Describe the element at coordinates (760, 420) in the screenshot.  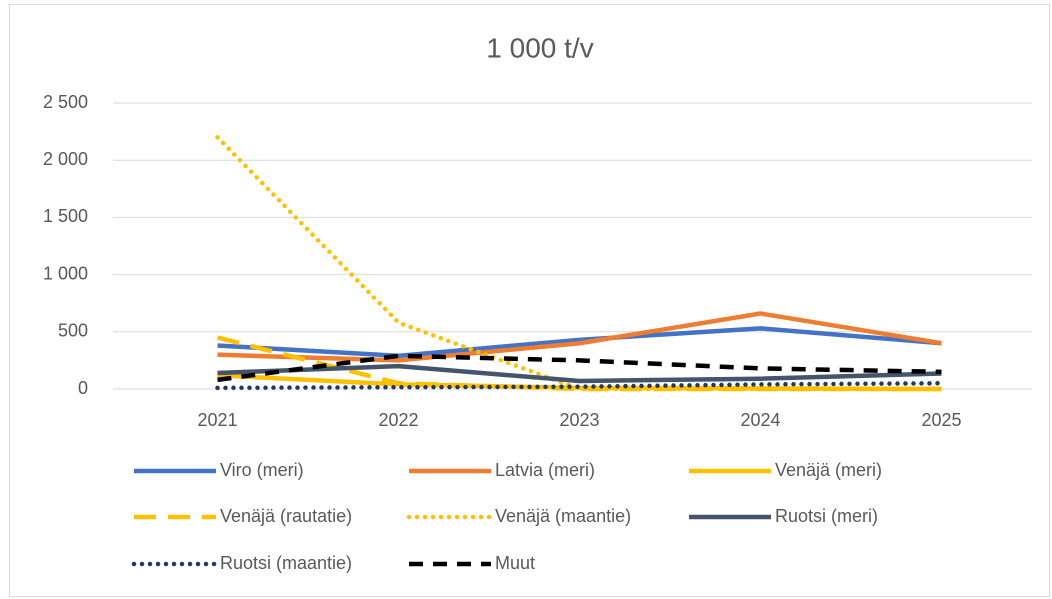
I see `x-tick-label: 2024` at that location.